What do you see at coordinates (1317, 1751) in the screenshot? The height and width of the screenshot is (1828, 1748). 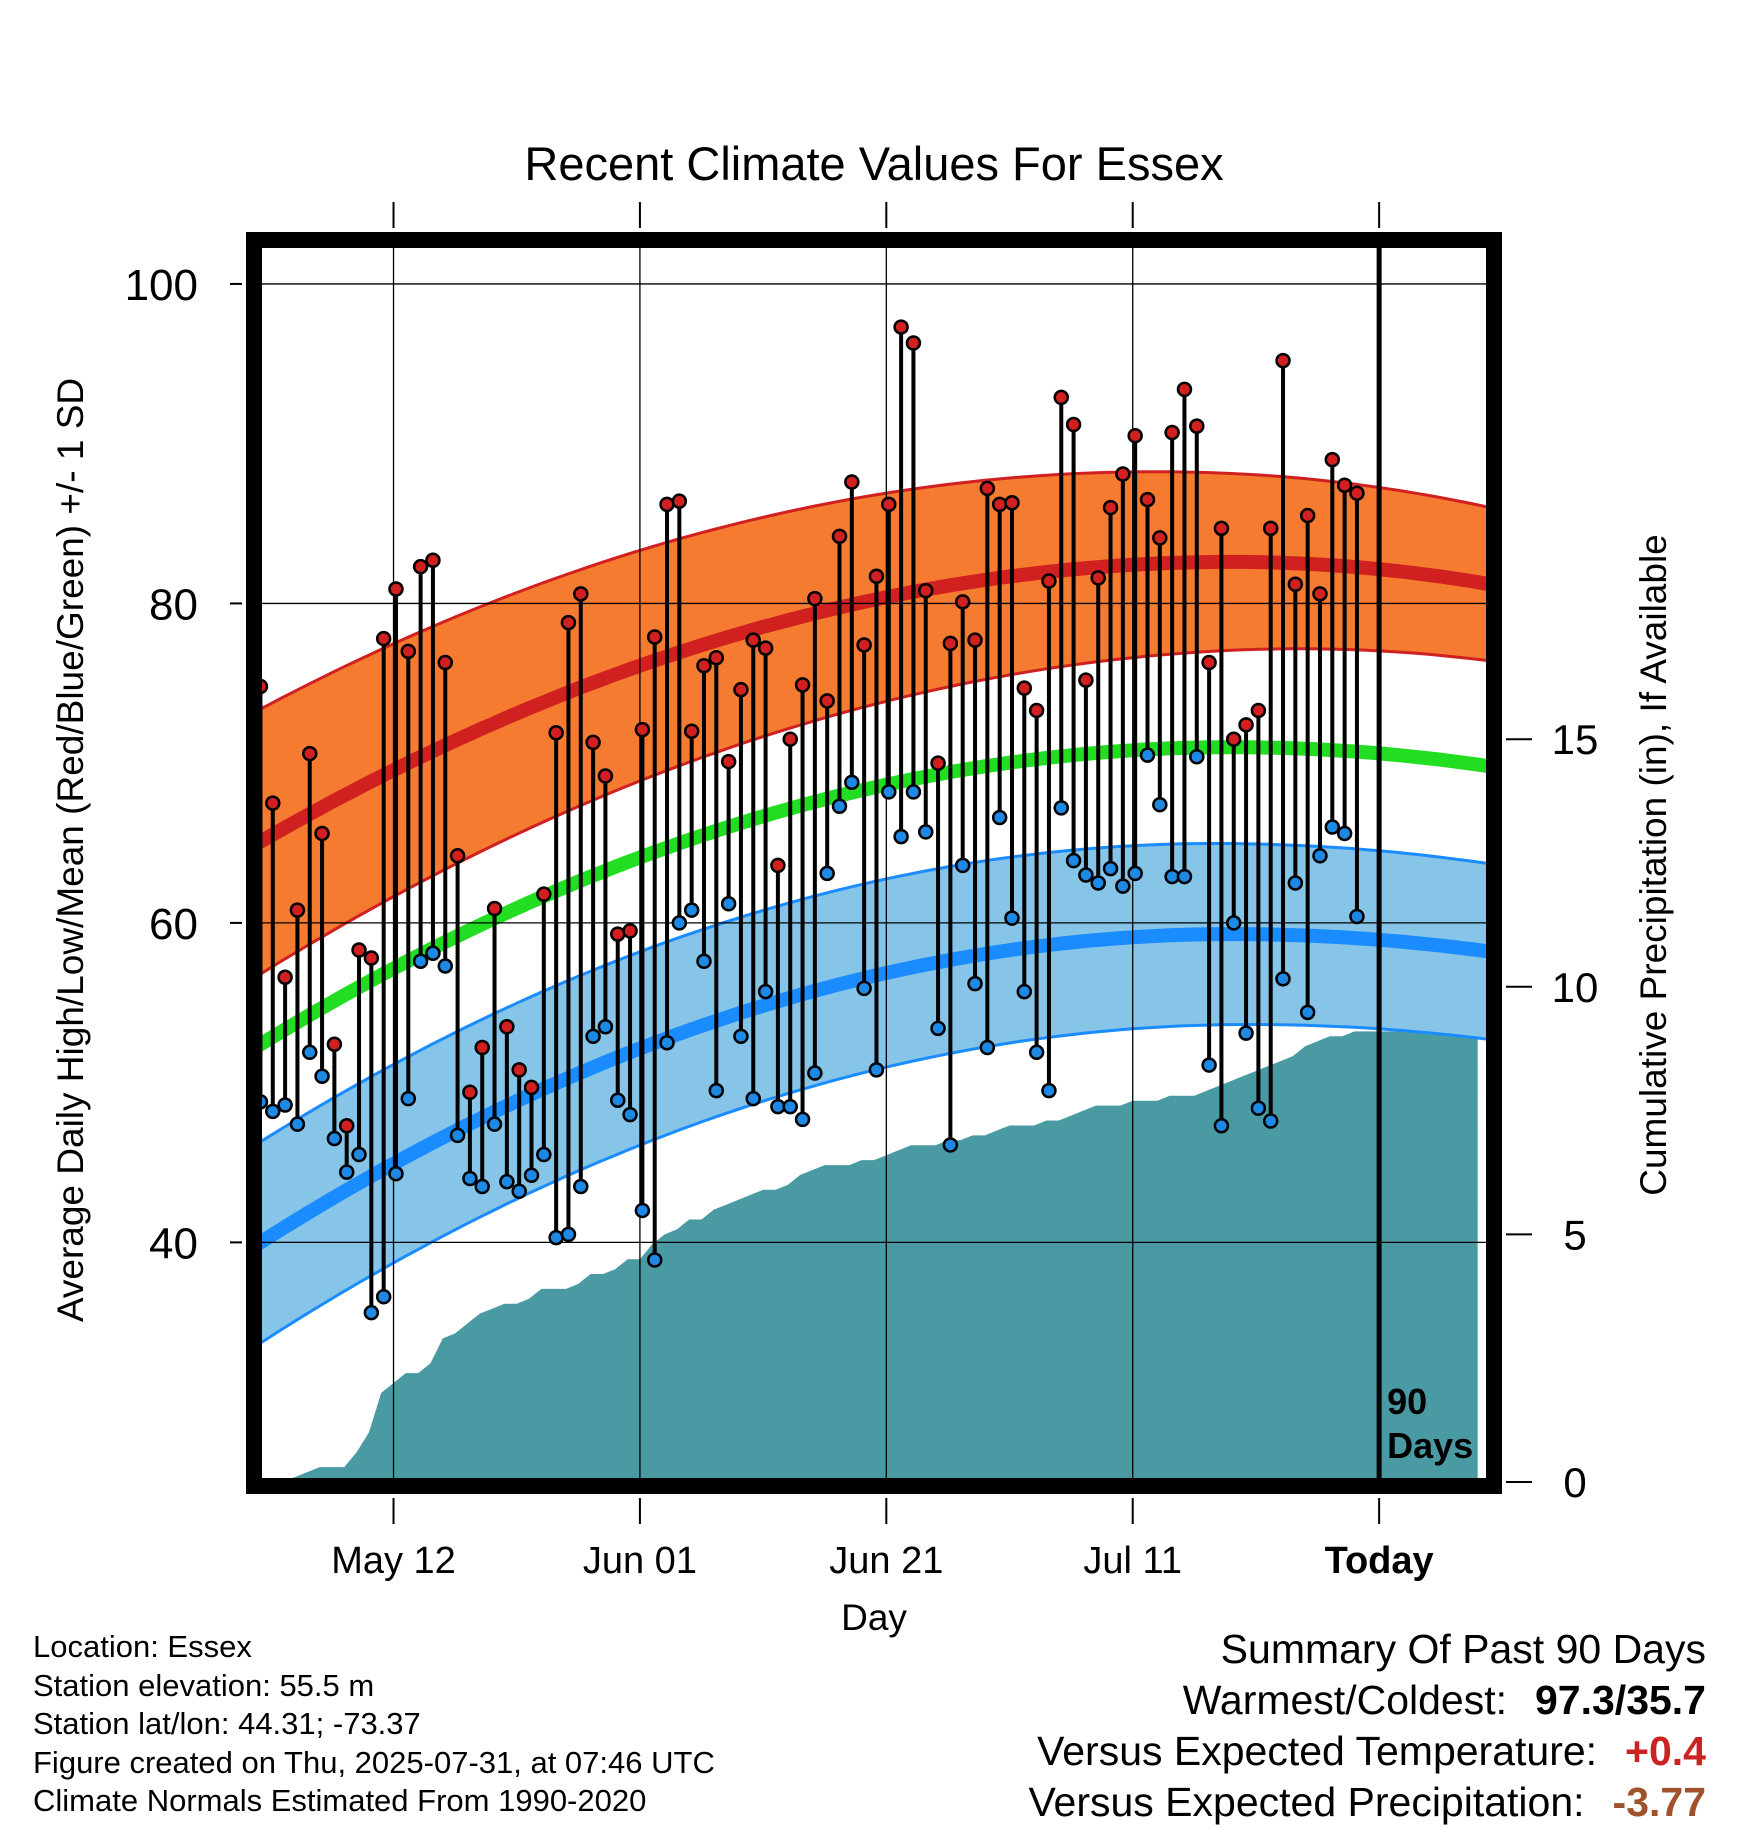 I see `temp-label: Versus Expected Temperature:` at bounding box center [1317, 1751].